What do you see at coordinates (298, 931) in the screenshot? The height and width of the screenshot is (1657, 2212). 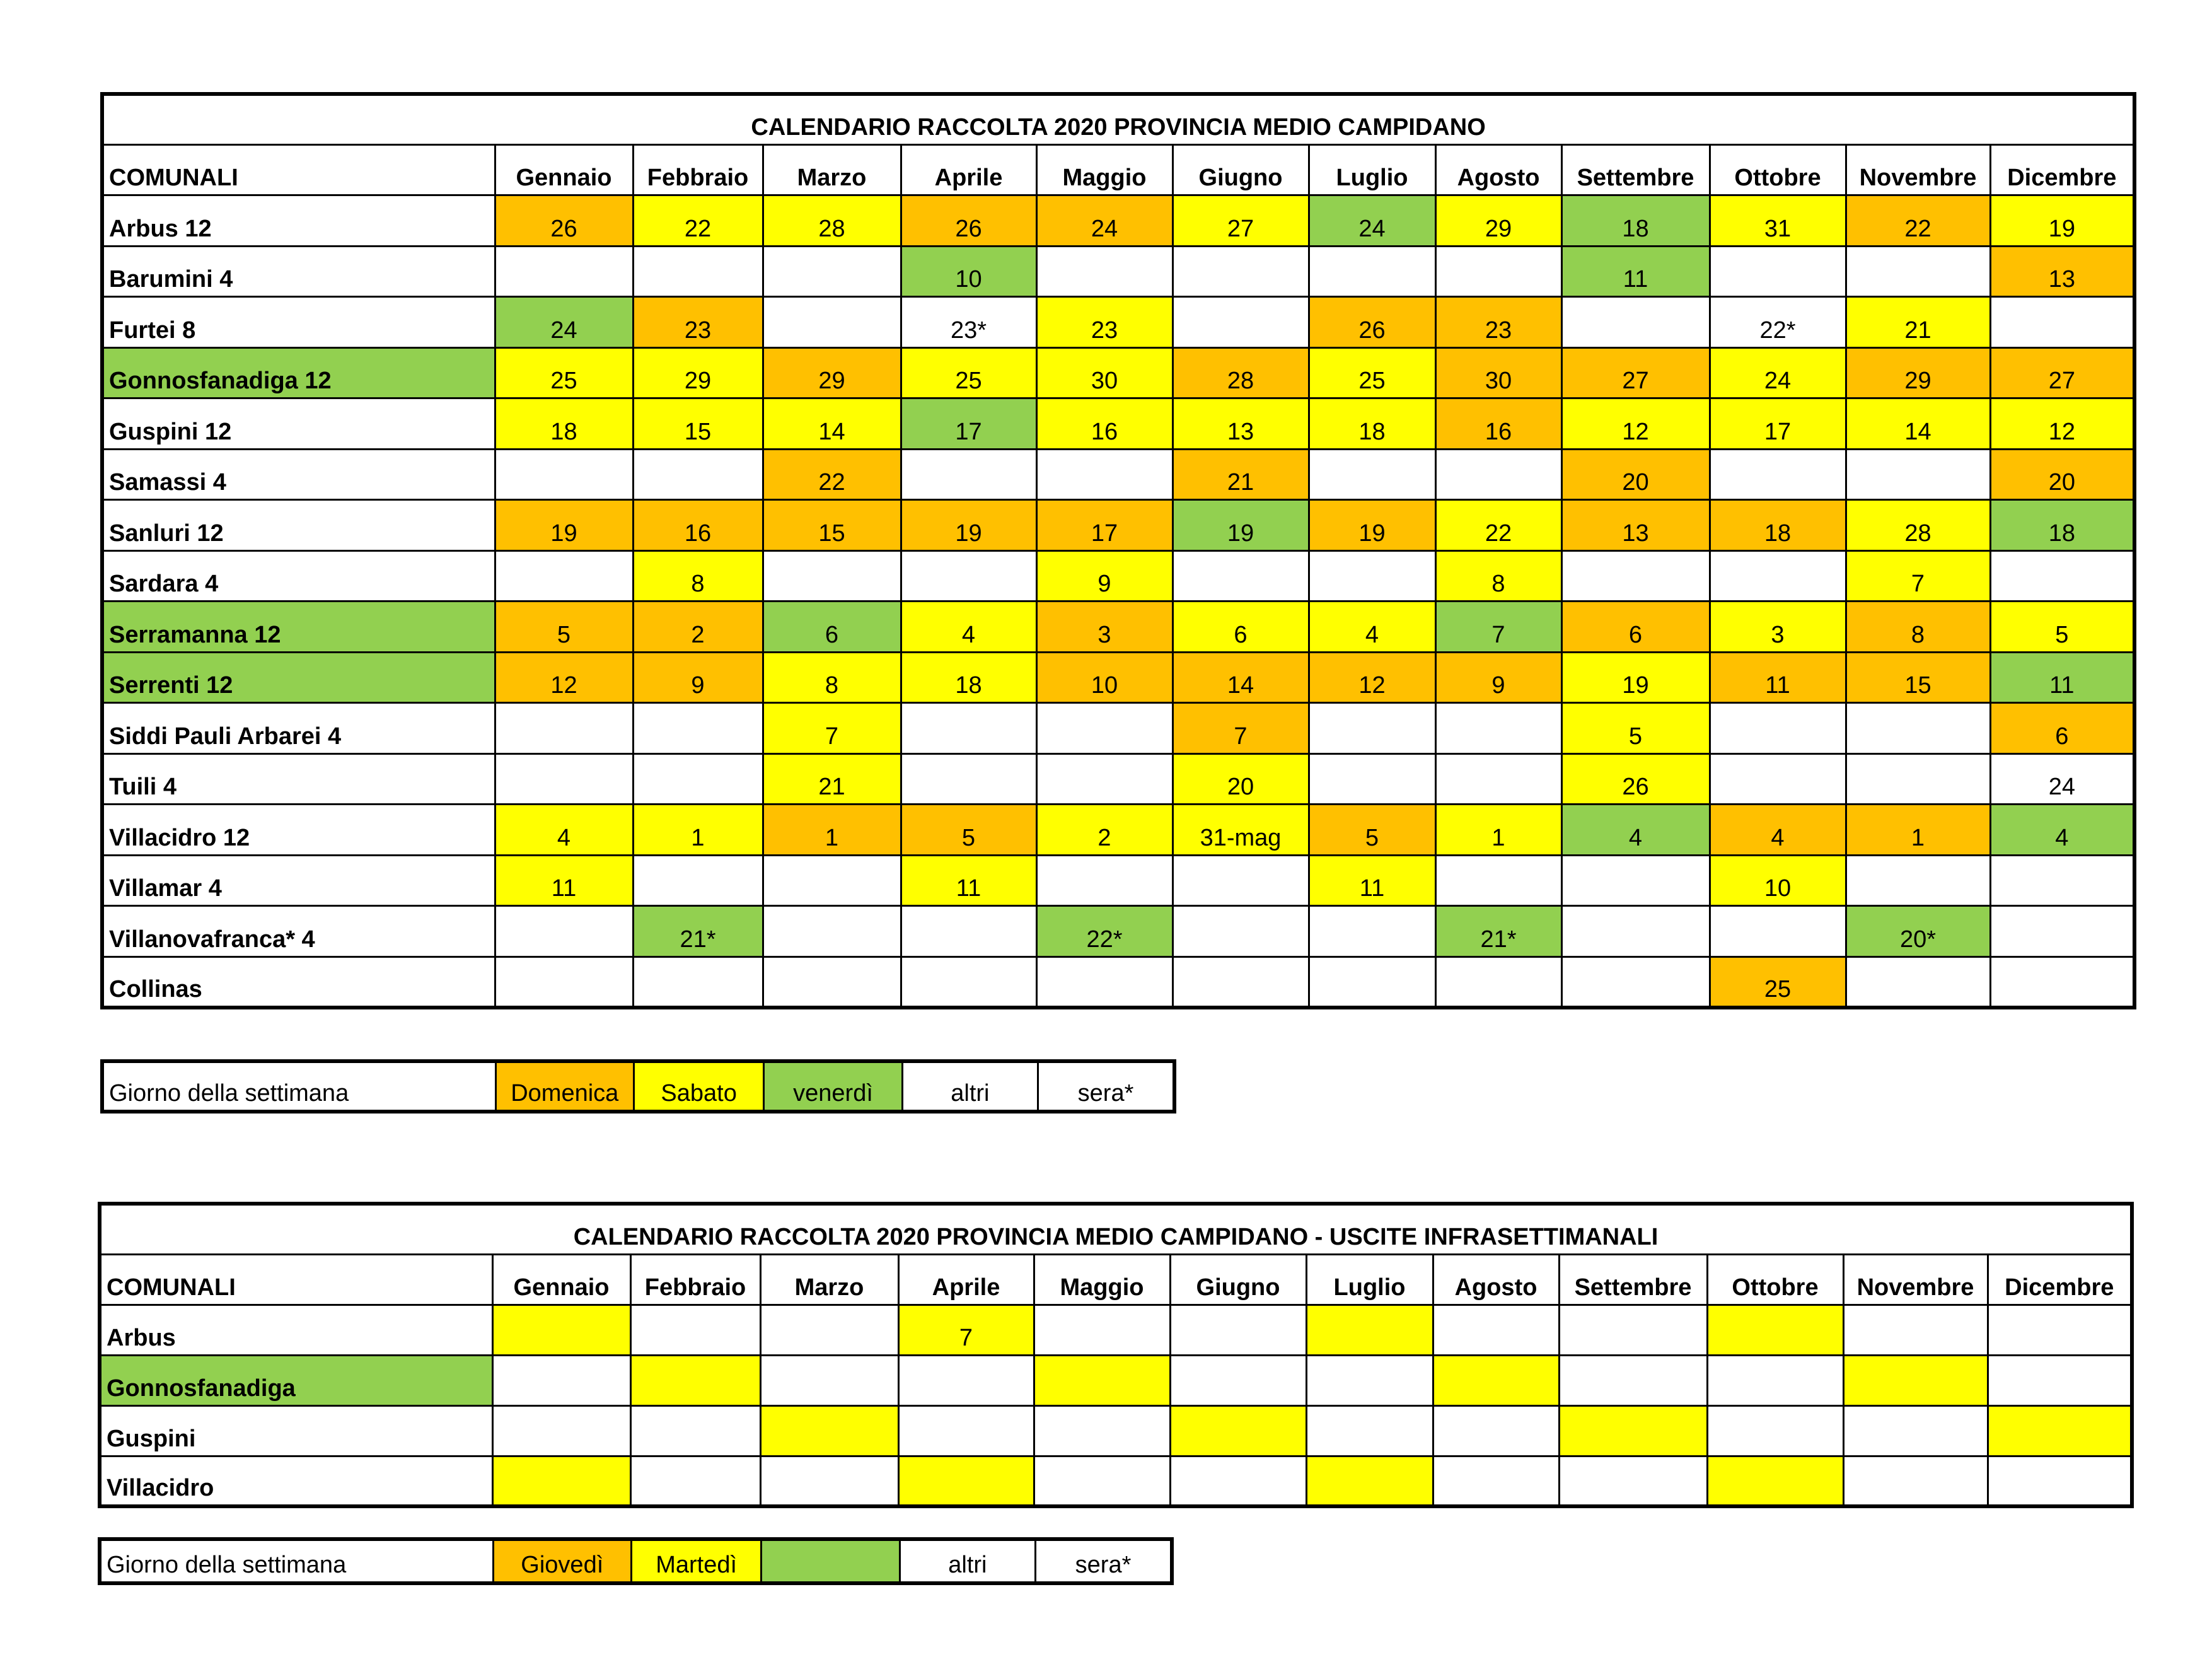 I see `municipality-name: Villanovafranca* 4` at bounding box center [298, 931].